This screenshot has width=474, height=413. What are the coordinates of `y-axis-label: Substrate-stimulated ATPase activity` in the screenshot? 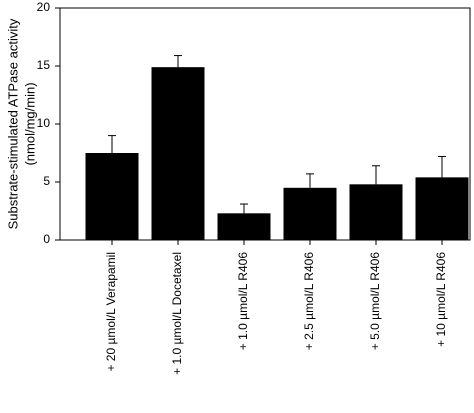 It's located at (12, 123).